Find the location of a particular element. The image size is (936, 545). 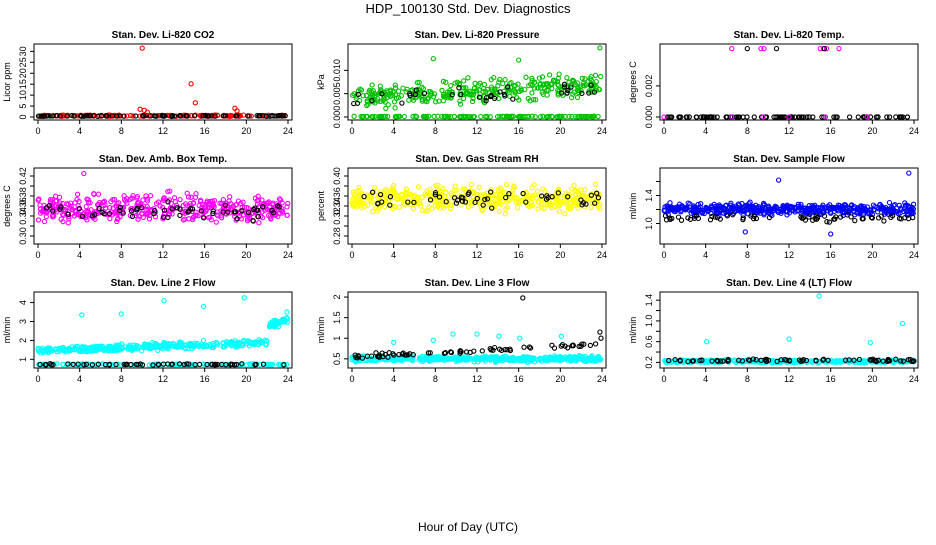

y-tick-label: 5 is located at coordinates (23, 106).